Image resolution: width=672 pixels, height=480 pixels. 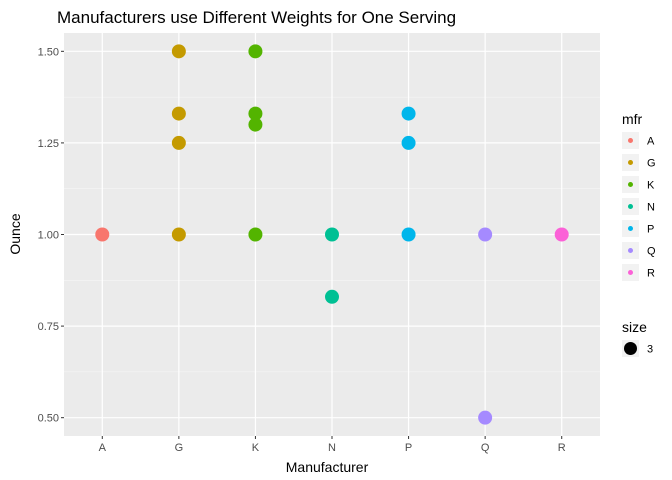 I want to click on legend-key-g, so click(x=630, y=162).